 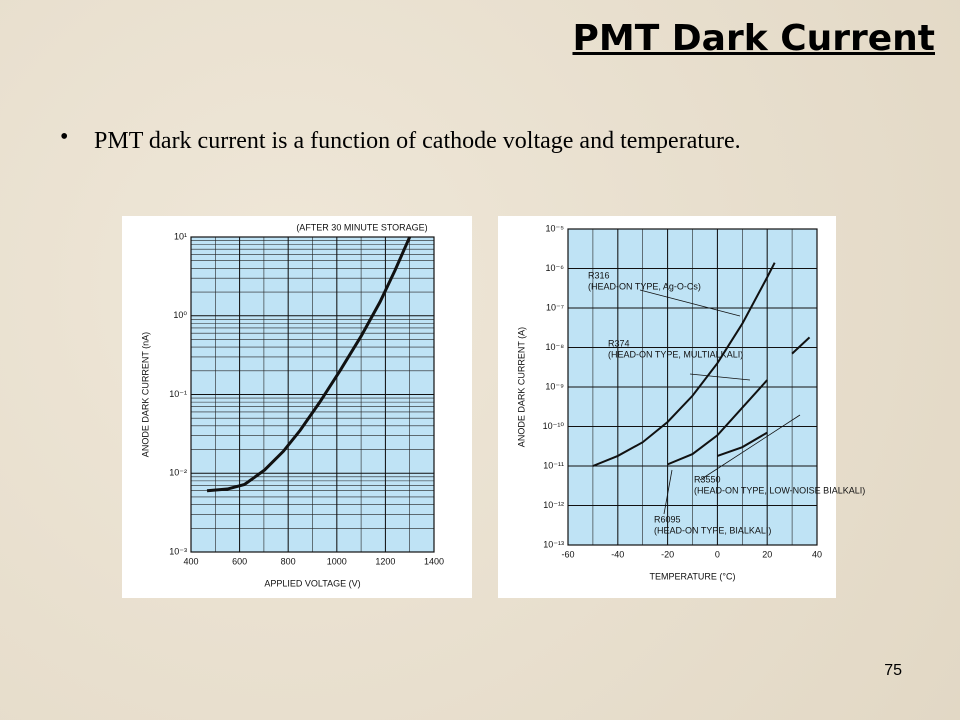 What do you see at coordinates (617, 554) in the screenshot?
I see `x-tick-label: -40` at bounding box center [617, 554].